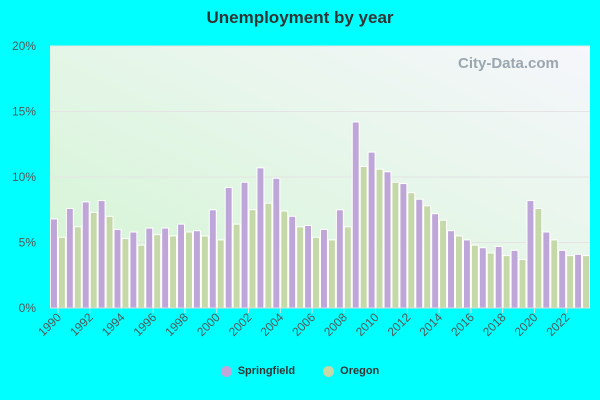 The width and height of the screenshot is (600, 400). What do you see at coordinates (395, 245) in the screenshot?
I see `bar-oregon-2011` at bounding box center [395, 245].